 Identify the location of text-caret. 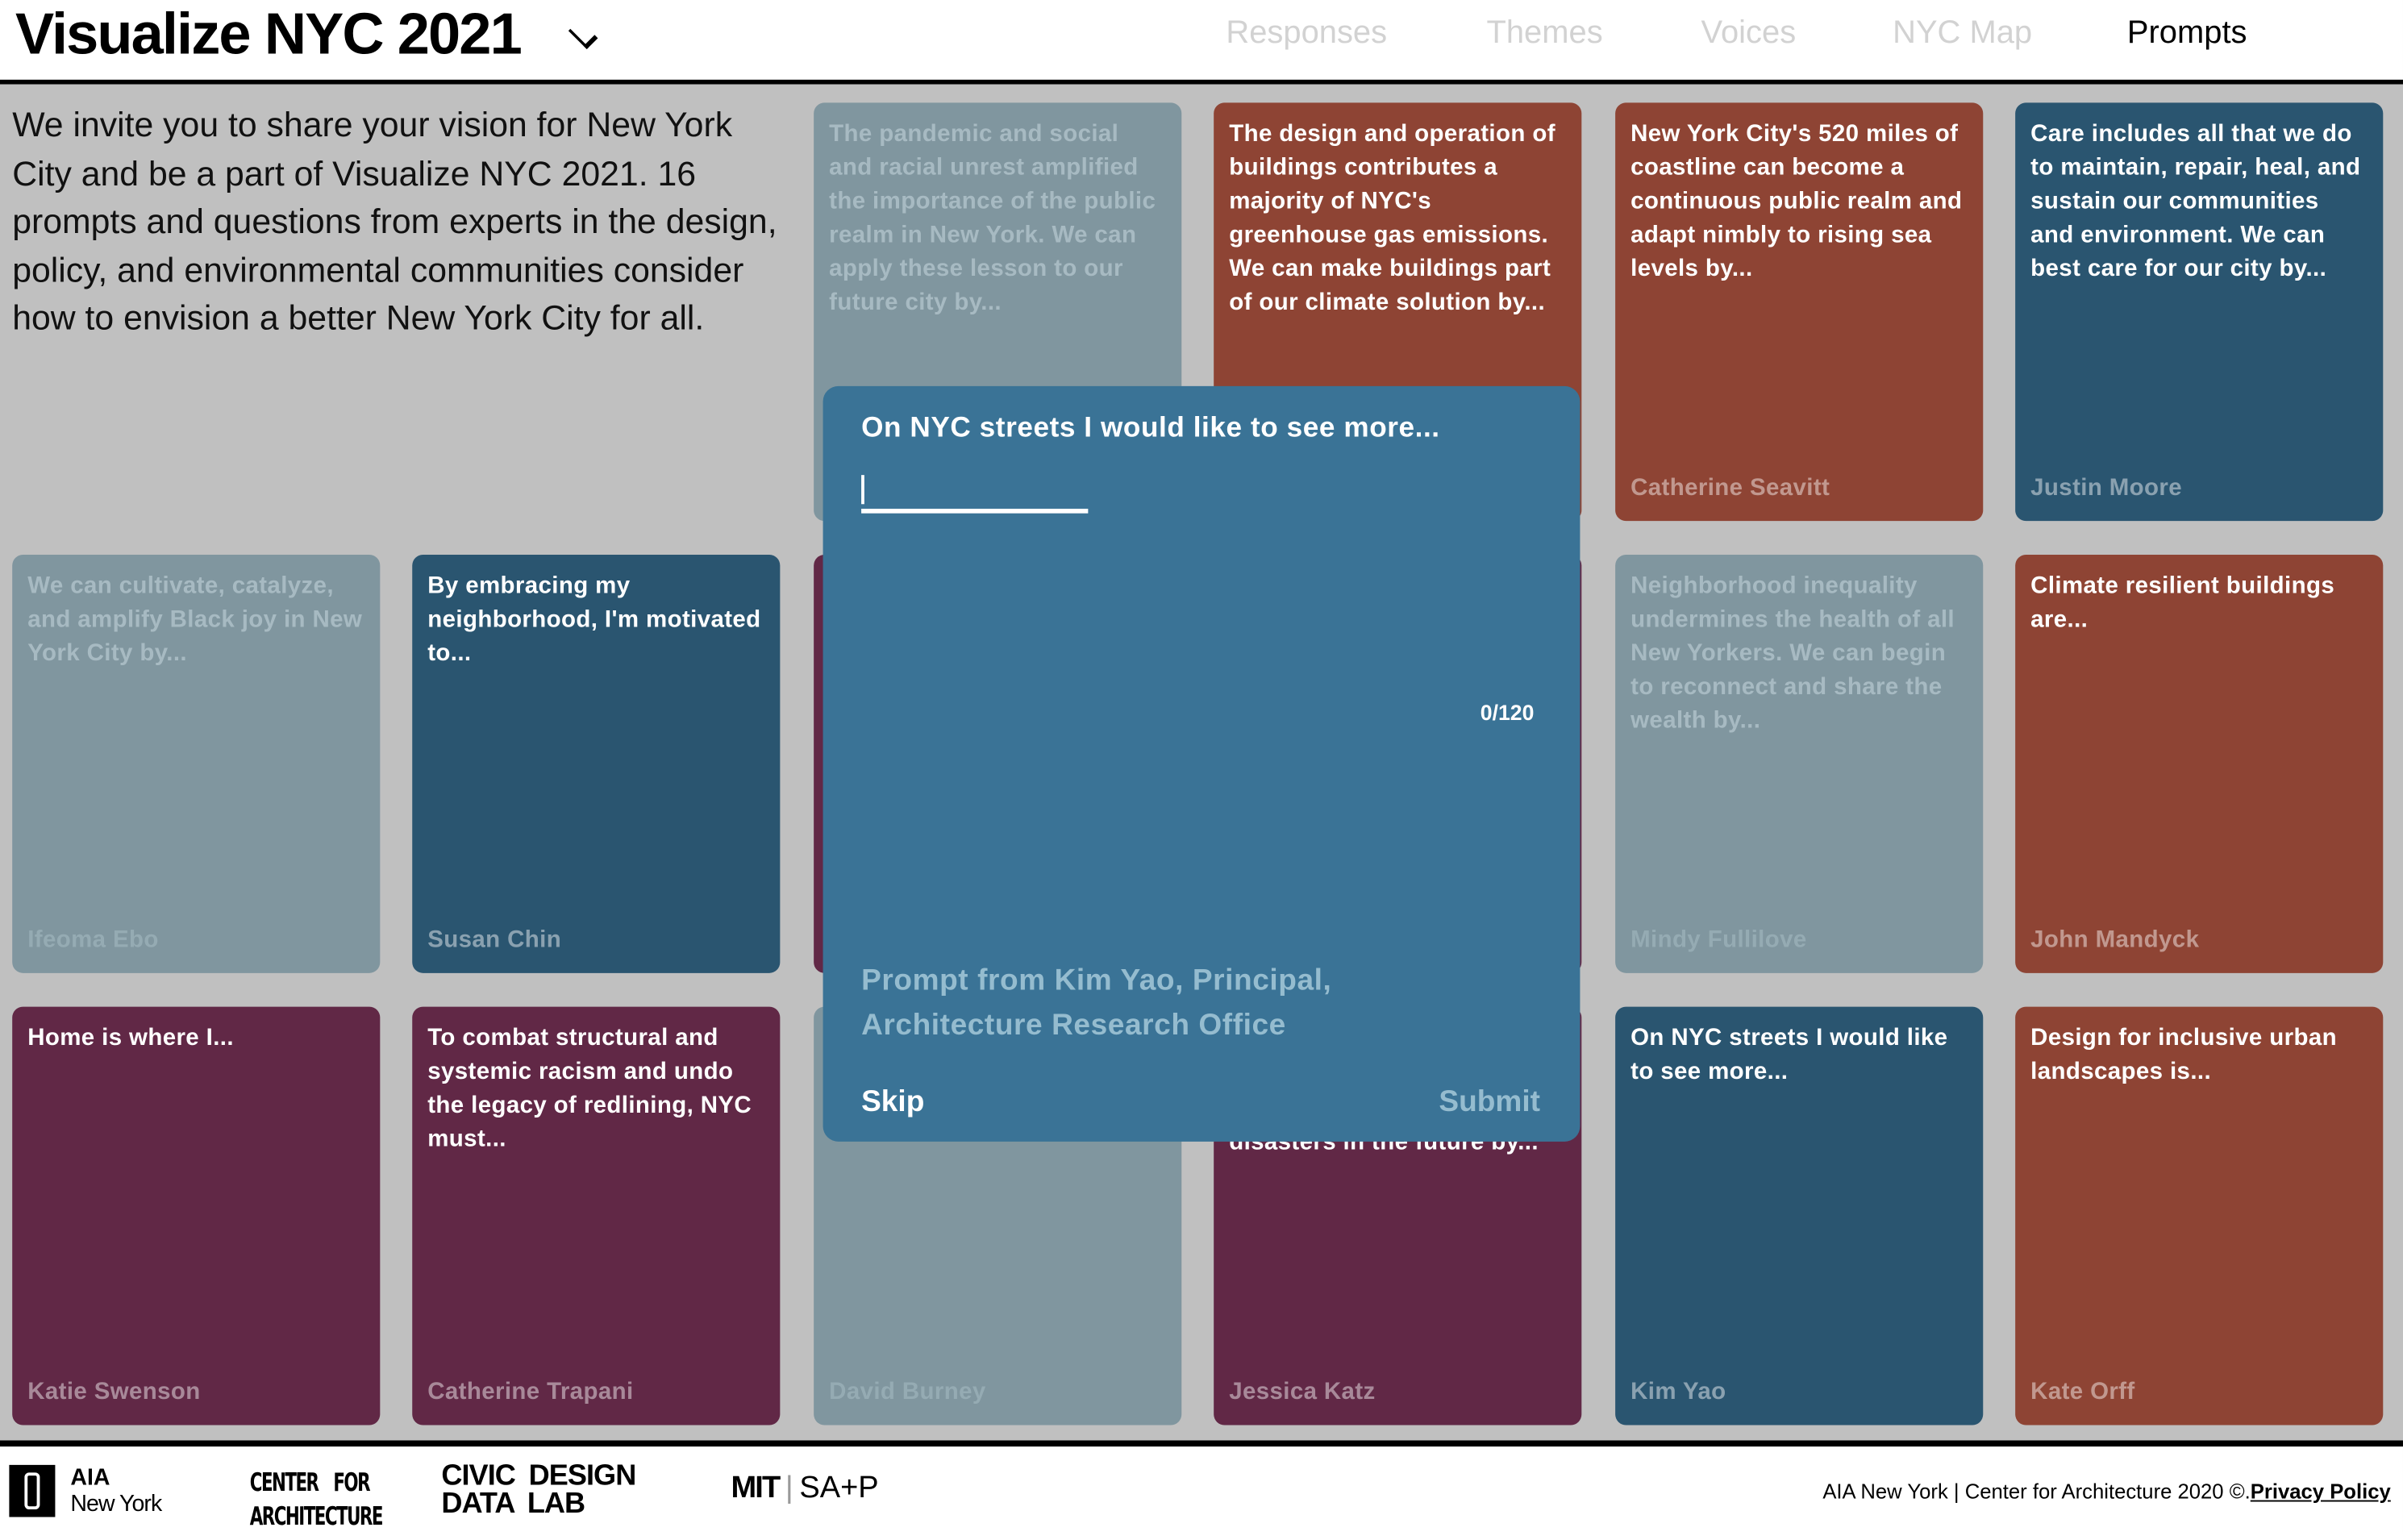
(863, 490).